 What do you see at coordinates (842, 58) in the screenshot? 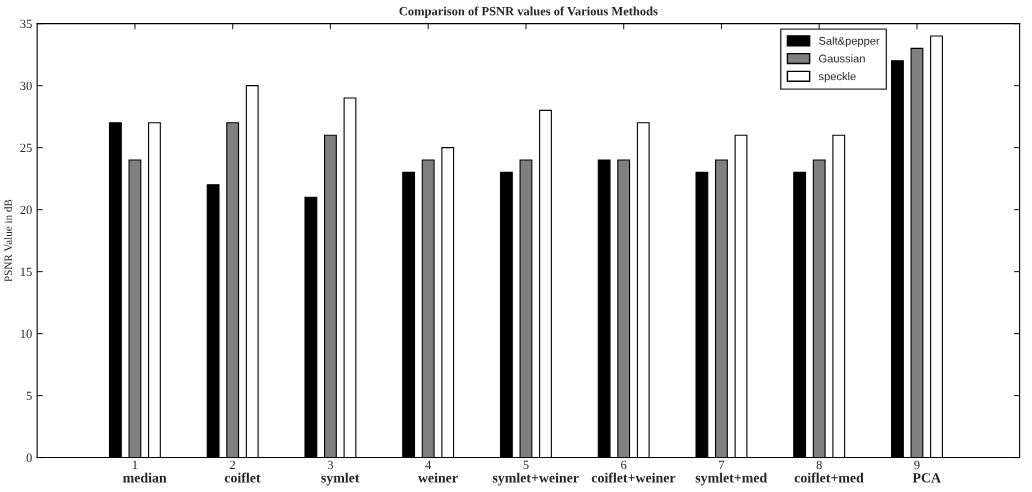
I see `legend-label: Gaussian` at bounding box center [842, 58].